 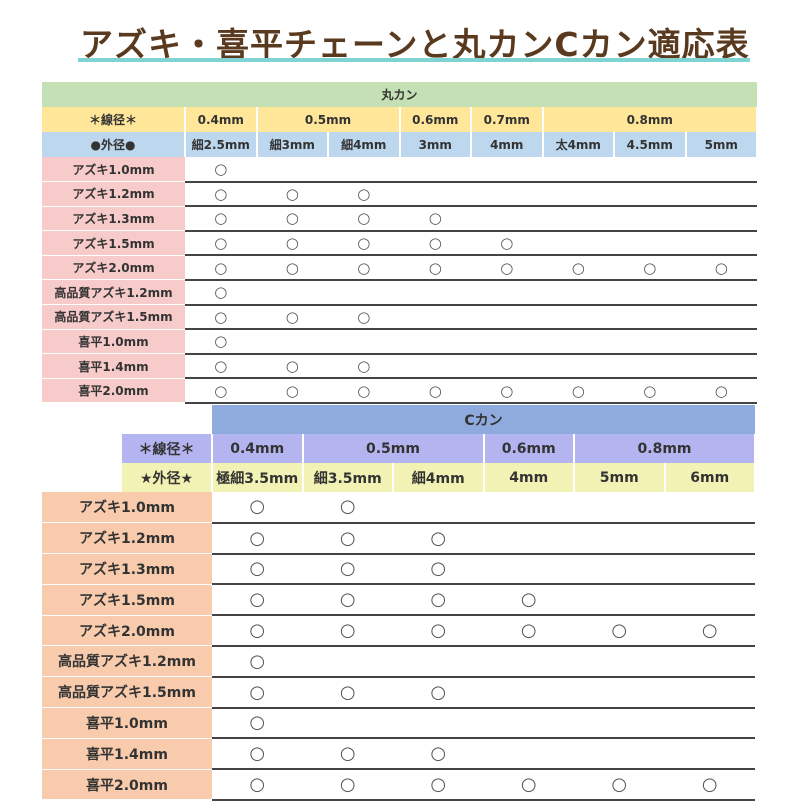 What do you see at coordinates (650, 144) in the screenshot?
I see `outer-diameter-header: 4.5mm` at bounding box center [650, 144].